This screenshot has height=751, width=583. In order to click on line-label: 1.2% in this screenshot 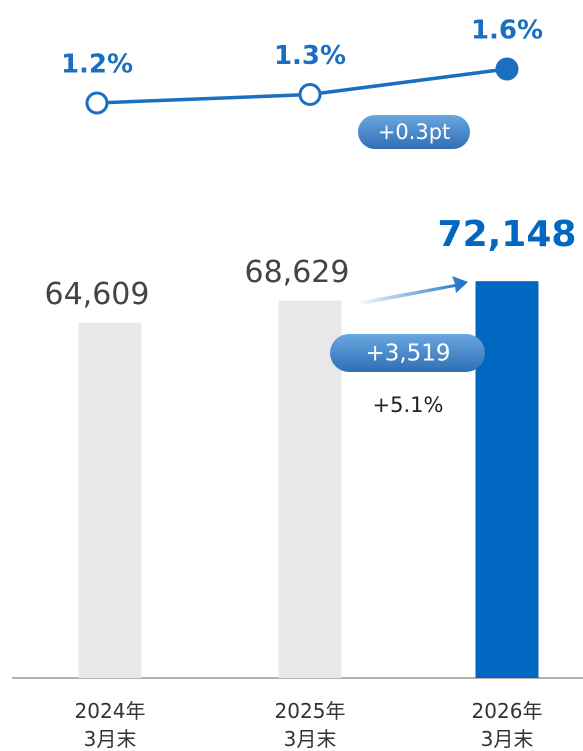, I will do `click(97, 65)`.